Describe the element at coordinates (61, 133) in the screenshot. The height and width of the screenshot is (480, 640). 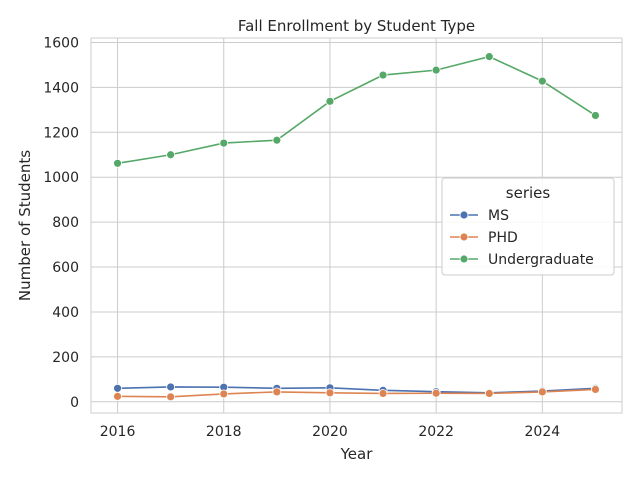
I see `y-tick-label: 1200` at that location.